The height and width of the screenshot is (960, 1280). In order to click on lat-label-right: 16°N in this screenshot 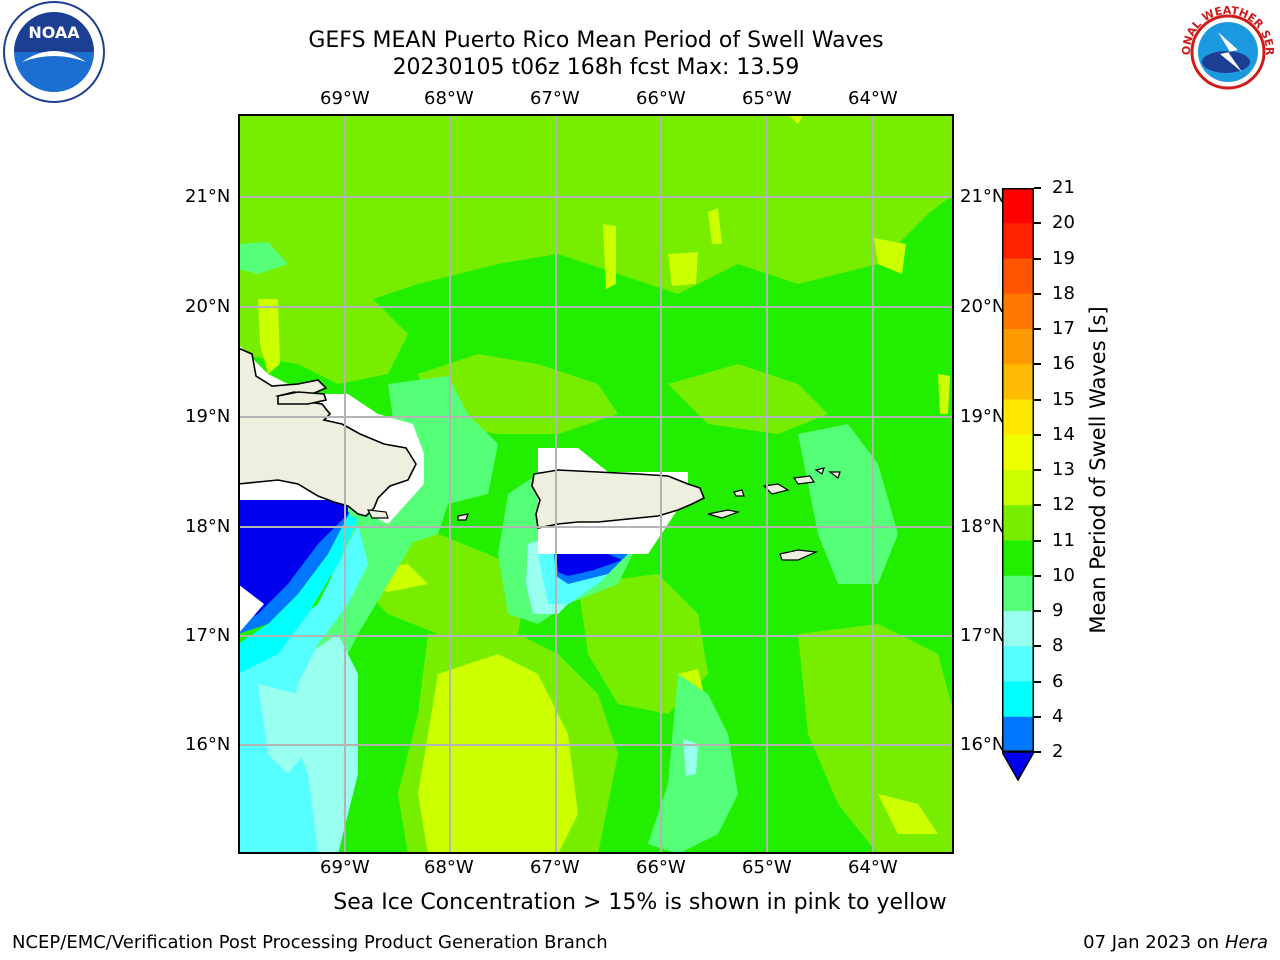, I will do `click(983, 744)`.